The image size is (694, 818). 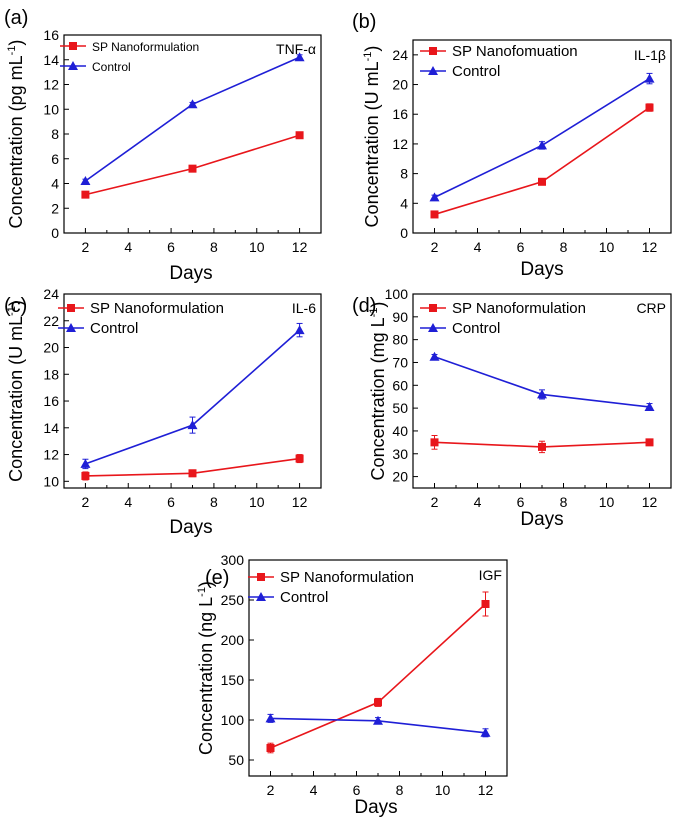 I want to click on y-tick-label: 18, so click(x=51, y=374).